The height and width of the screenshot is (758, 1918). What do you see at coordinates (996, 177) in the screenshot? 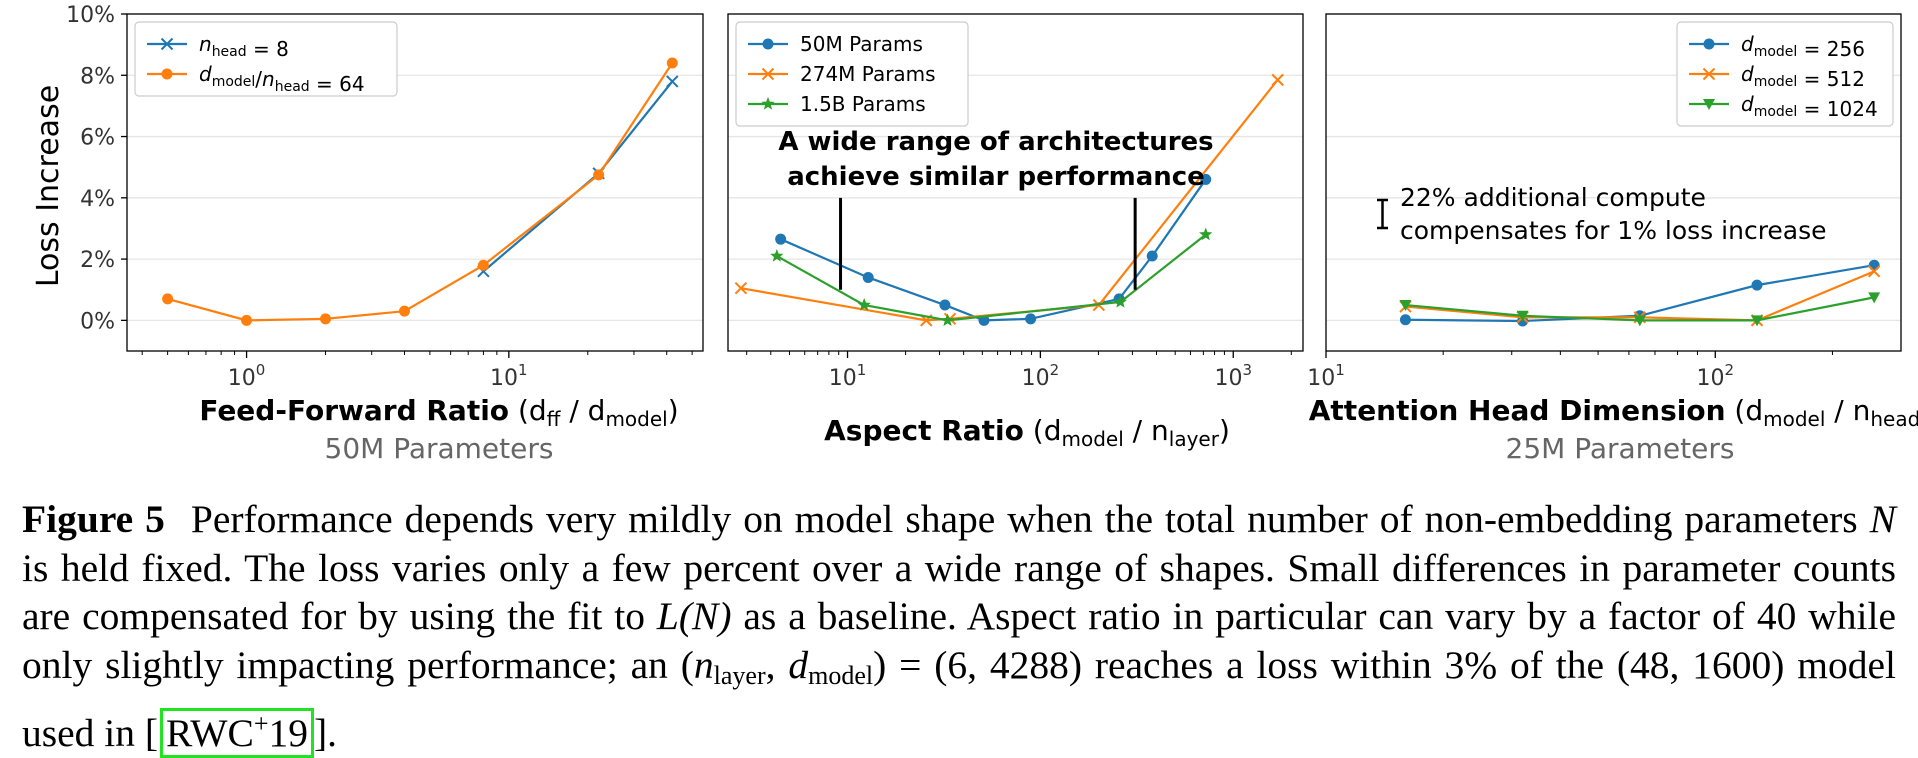
I see `annotation-text: achieve similar performance` at bounding box center [996, 177].